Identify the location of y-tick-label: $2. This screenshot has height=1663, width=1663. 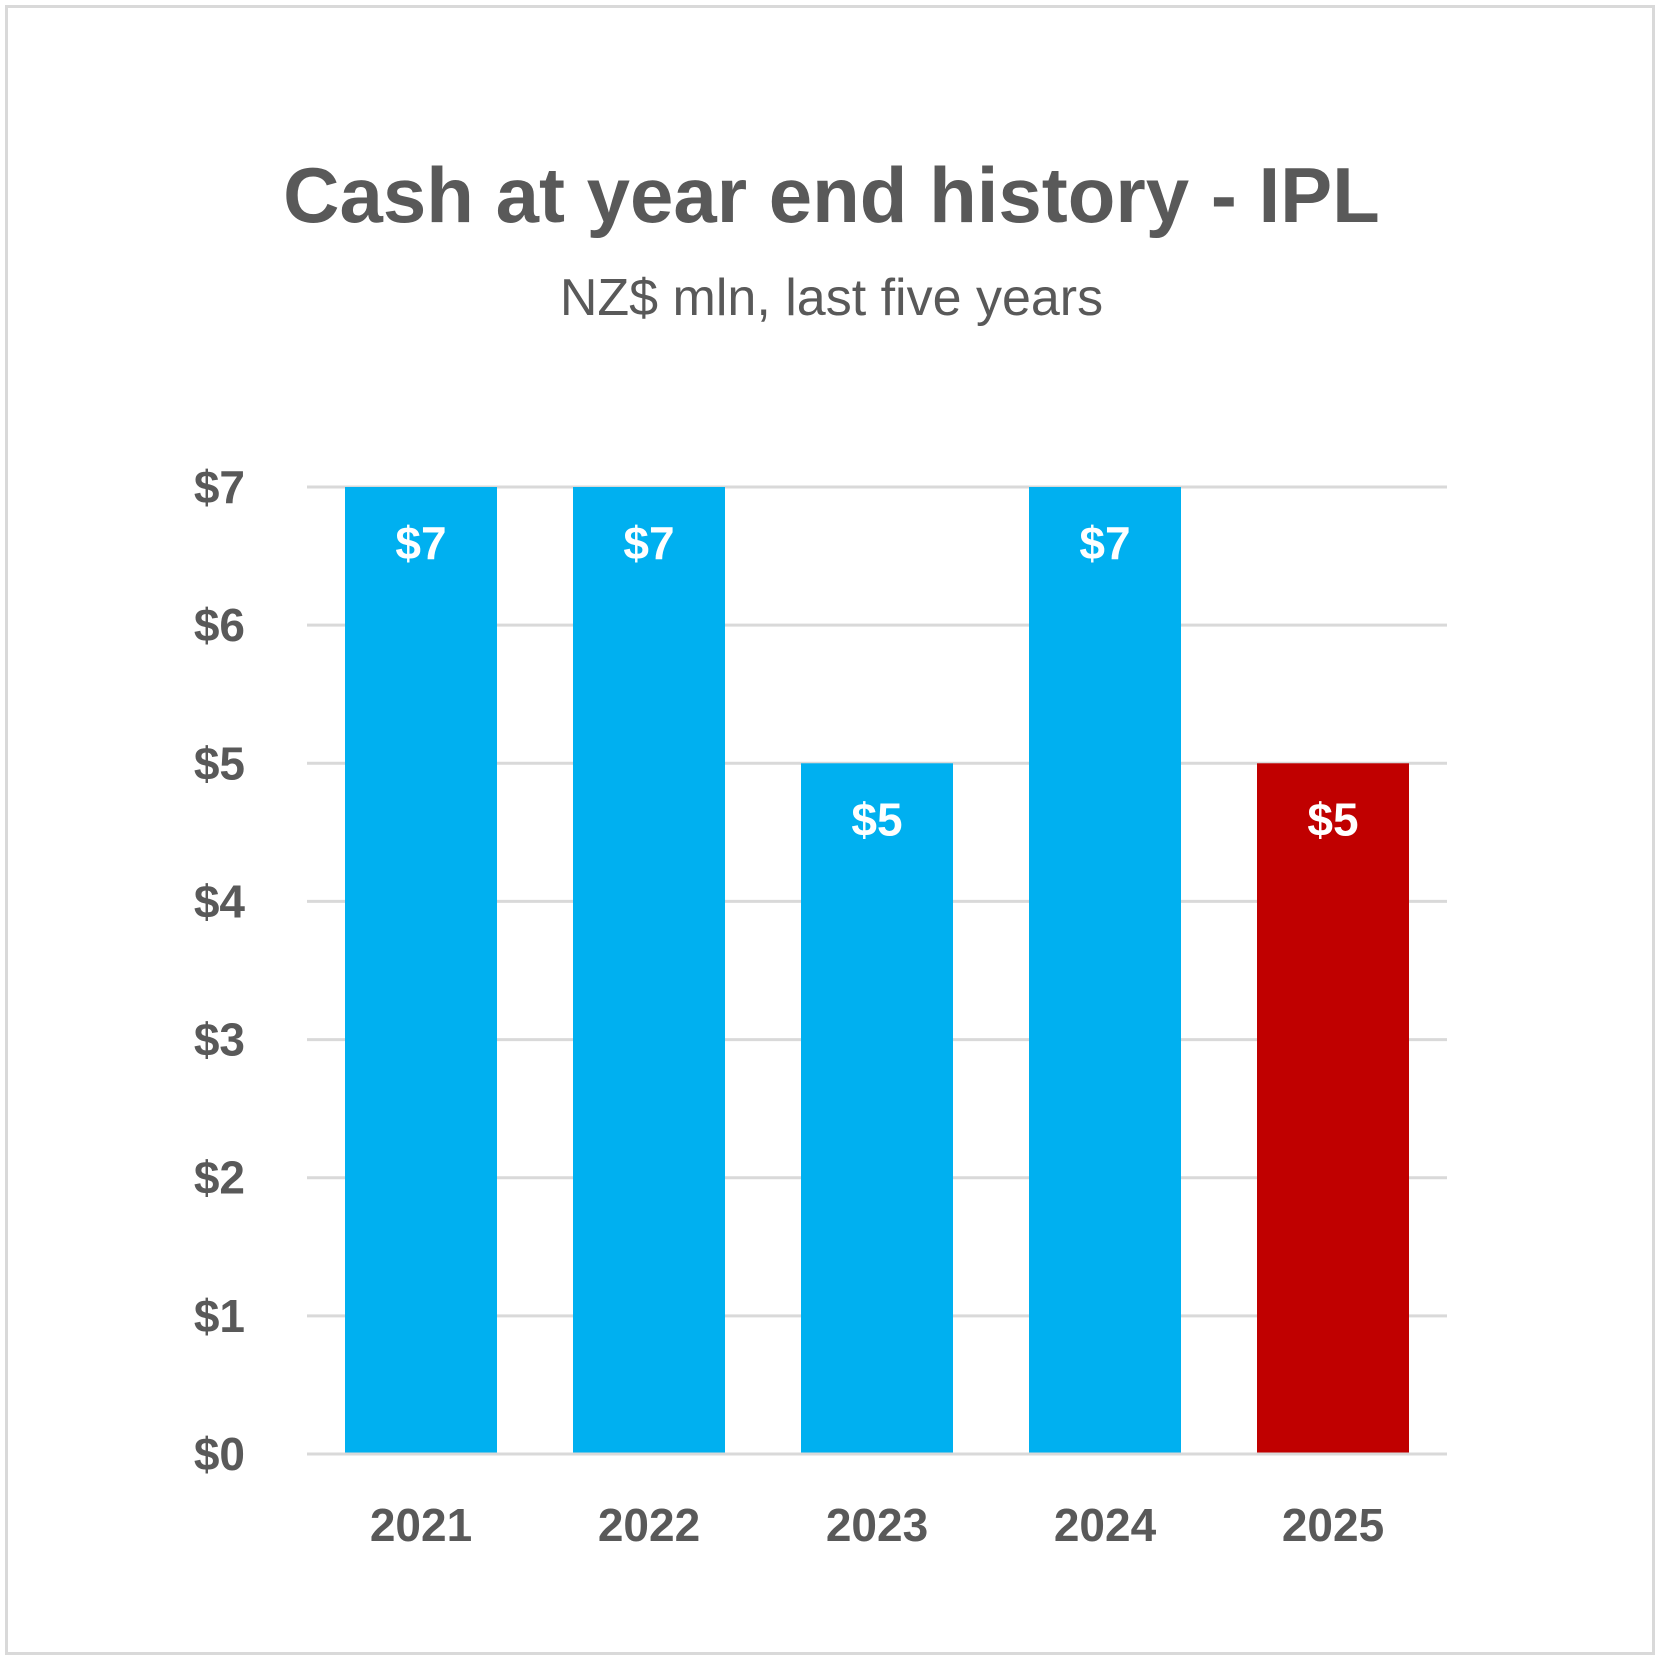
(219, 1178).